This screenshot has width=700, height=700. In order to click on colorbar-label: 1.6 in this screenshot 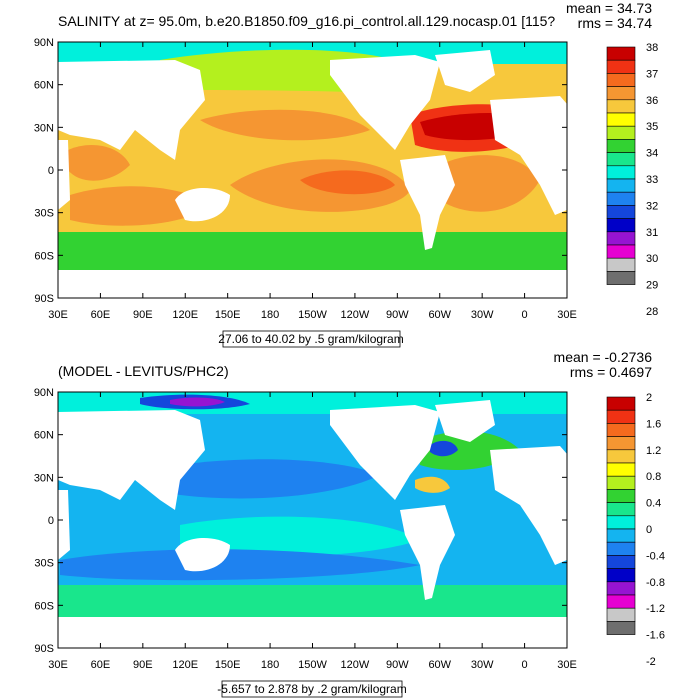, I will do `click(653, 424)`.